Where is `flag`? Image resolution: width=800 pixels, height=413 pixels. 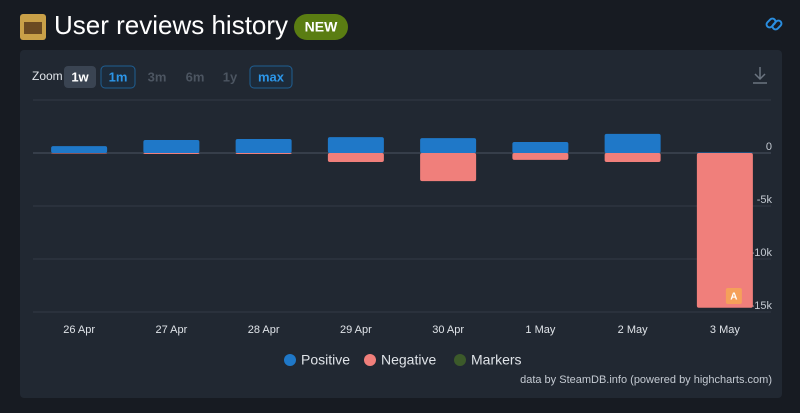
flag is located at coordinates (733, 296).